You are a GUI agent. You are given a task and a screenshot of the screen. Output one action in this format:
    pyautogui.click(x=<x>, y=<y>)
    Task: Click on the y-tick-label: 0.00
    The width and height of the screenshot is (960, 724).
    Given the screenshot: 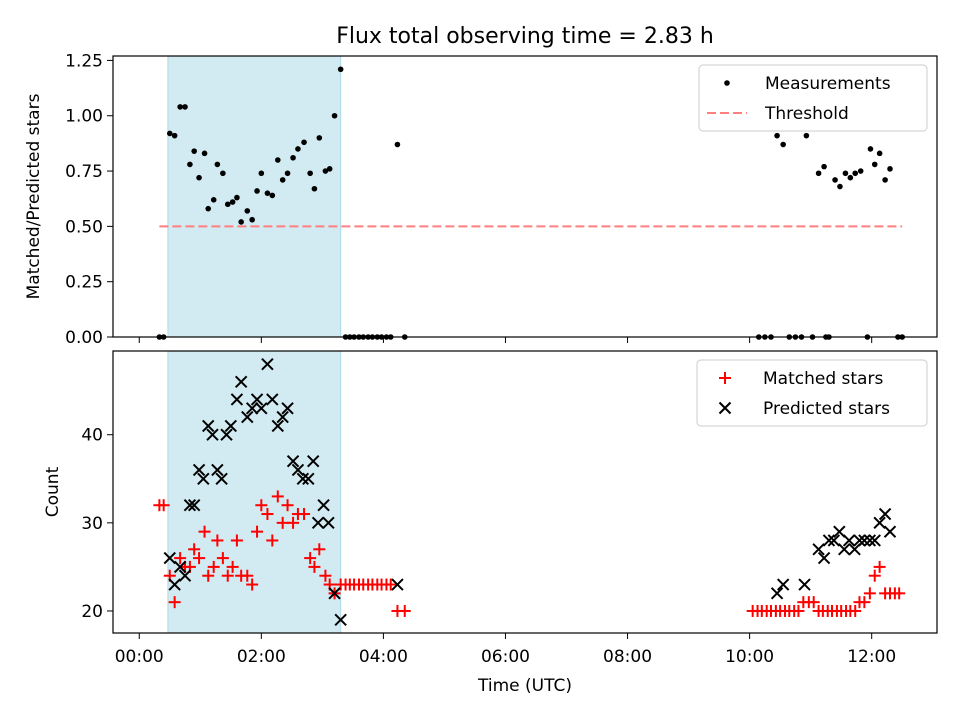 What is the action you would take?
    pyautogui.click(x=84, y=338)
    